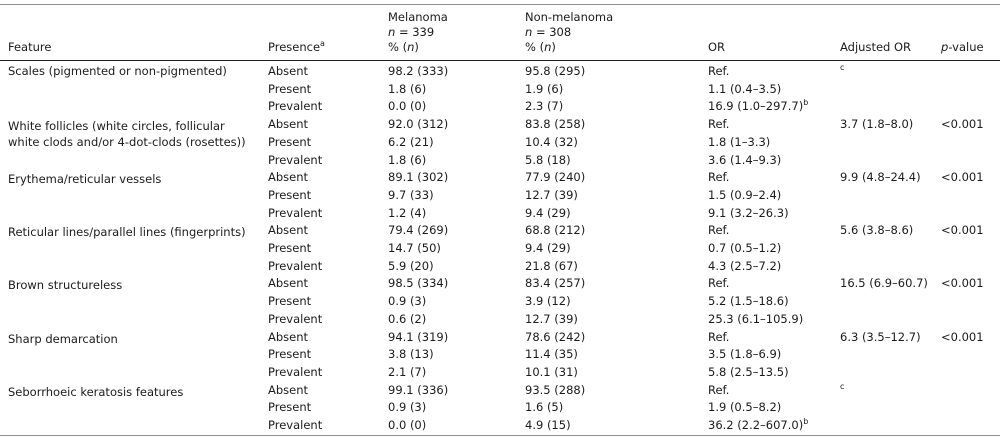 This screenshot has width=1000, height=437. Describe the element at coordinates (117, 71) in the screenshot. I see `feature-name: Scales (pigmented or non-pigmented)` at that location.